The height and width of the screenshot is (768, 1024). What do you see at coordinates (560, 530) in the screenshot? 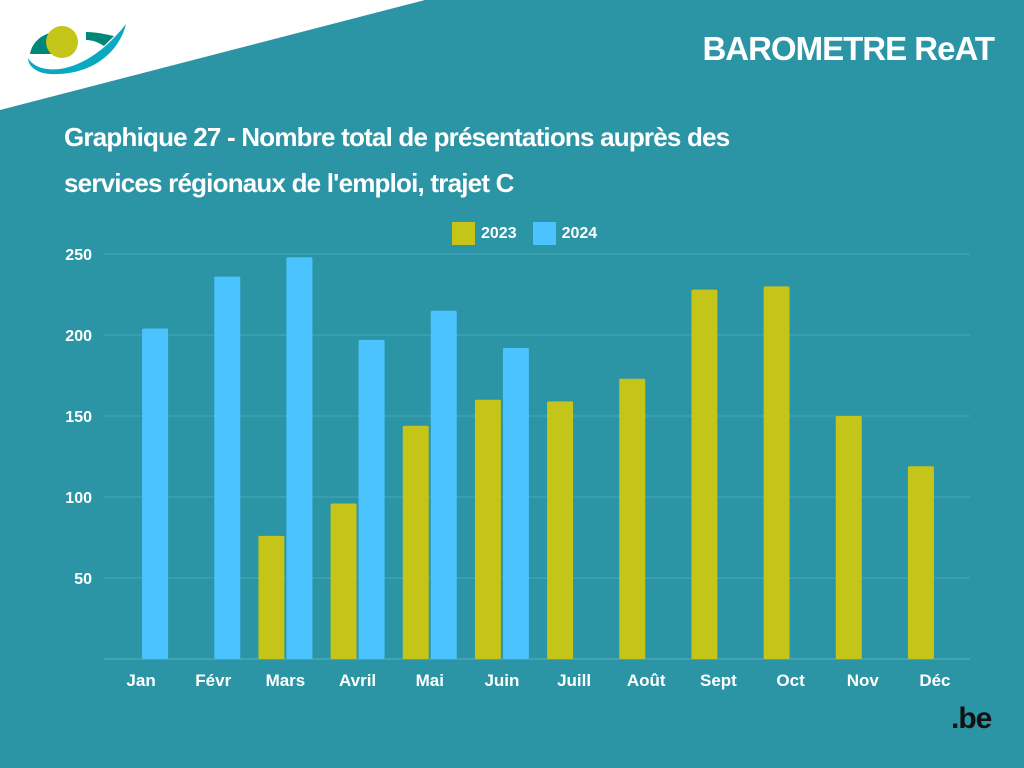
I see `bar-2023-Juill` at bounding box center [560, 530].